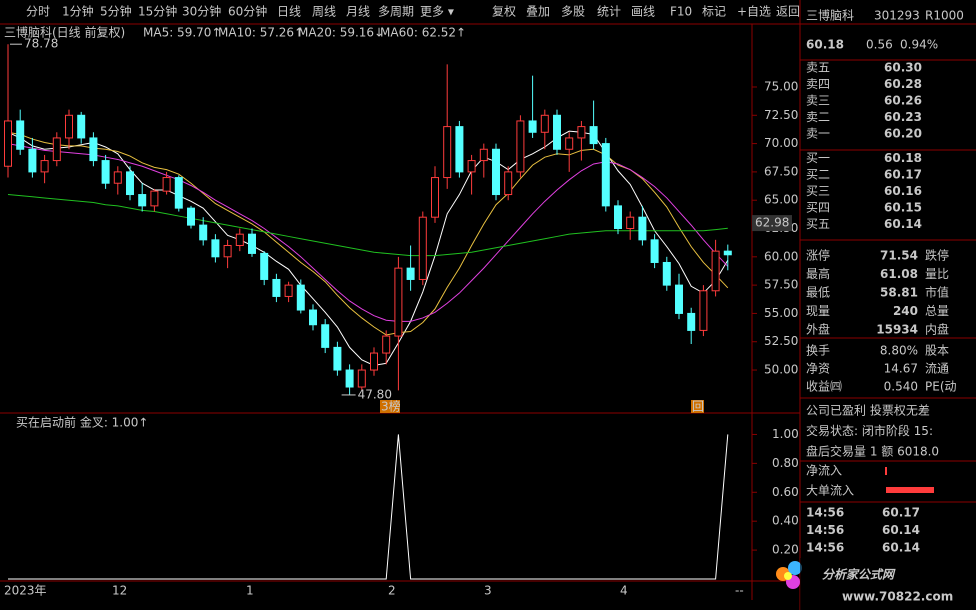  What do you see at coordinates (830, 491) in the screenshot?
I see `flow-label: 大单流入` at bounding box center [830, 491].